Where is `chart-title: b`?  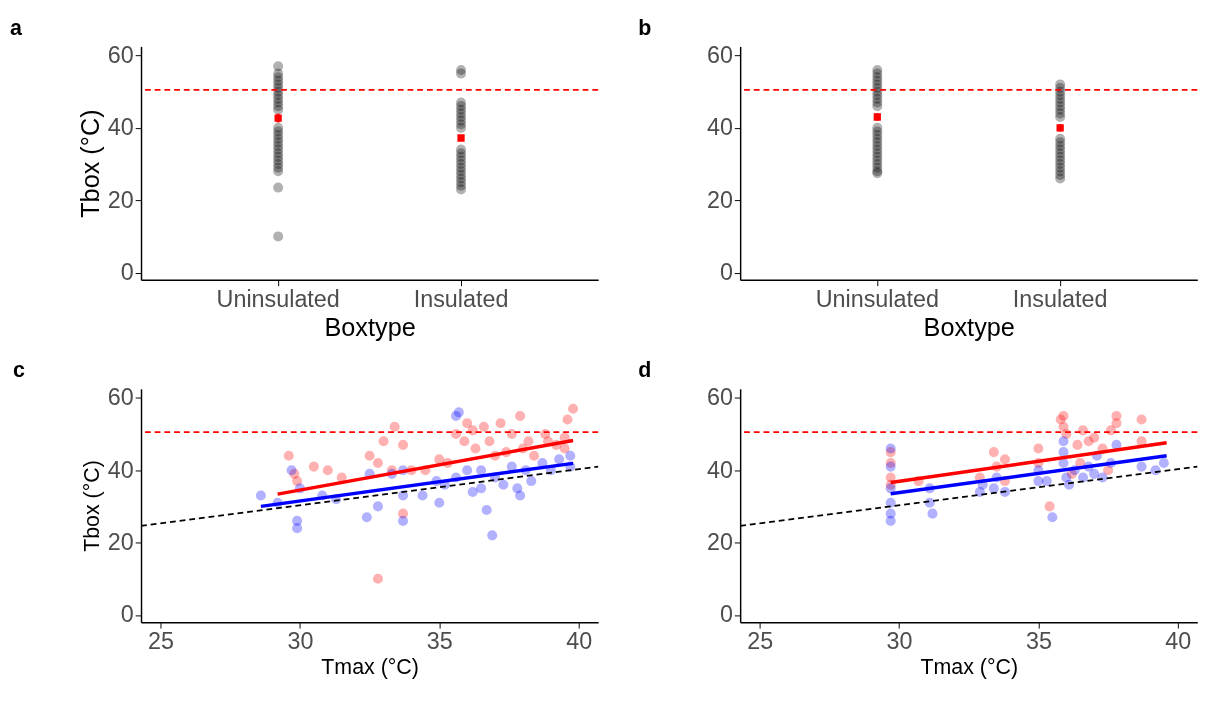
chart-title: b is located at coordinates (645, 28).